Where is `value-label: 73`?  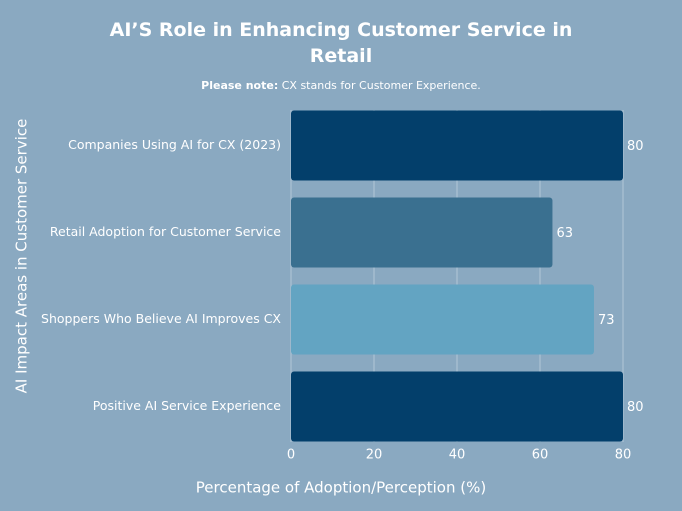 value-label: 73 is located at coordinates (606, 320).